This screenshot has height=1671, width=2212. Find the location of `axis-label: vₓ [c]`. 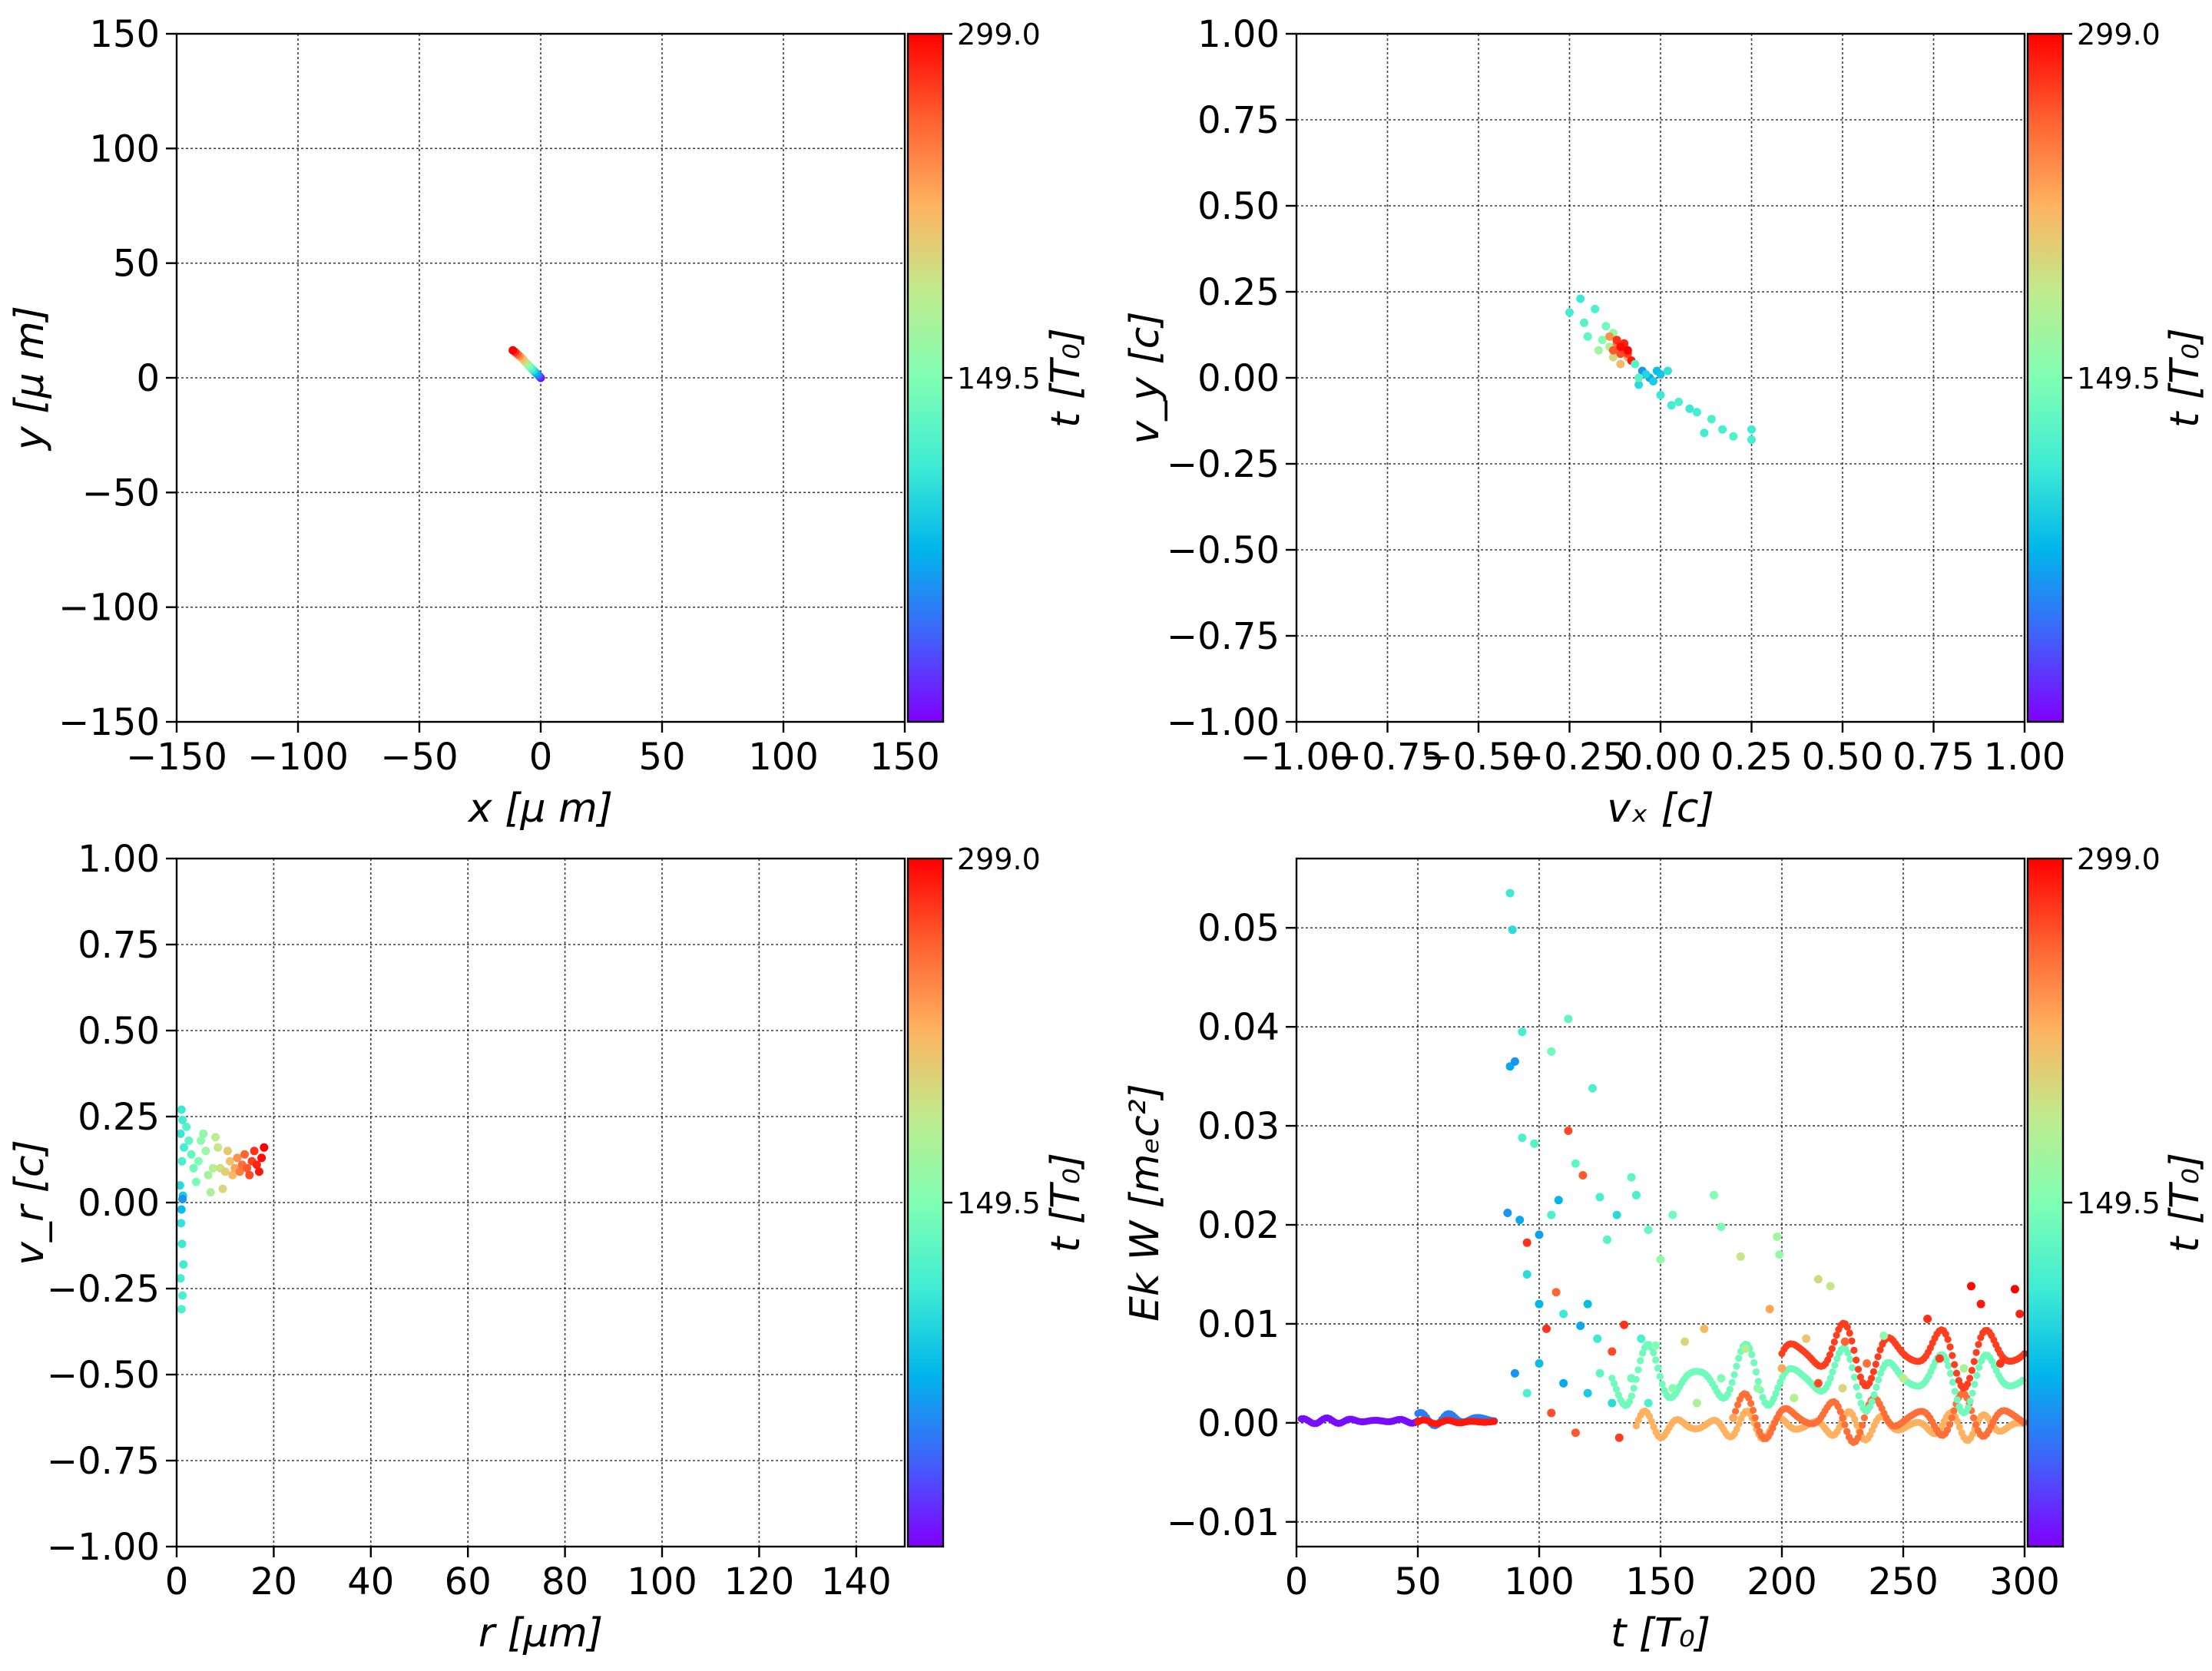

axis-label: vₓ [c] is located at coordinates (1661, 809).